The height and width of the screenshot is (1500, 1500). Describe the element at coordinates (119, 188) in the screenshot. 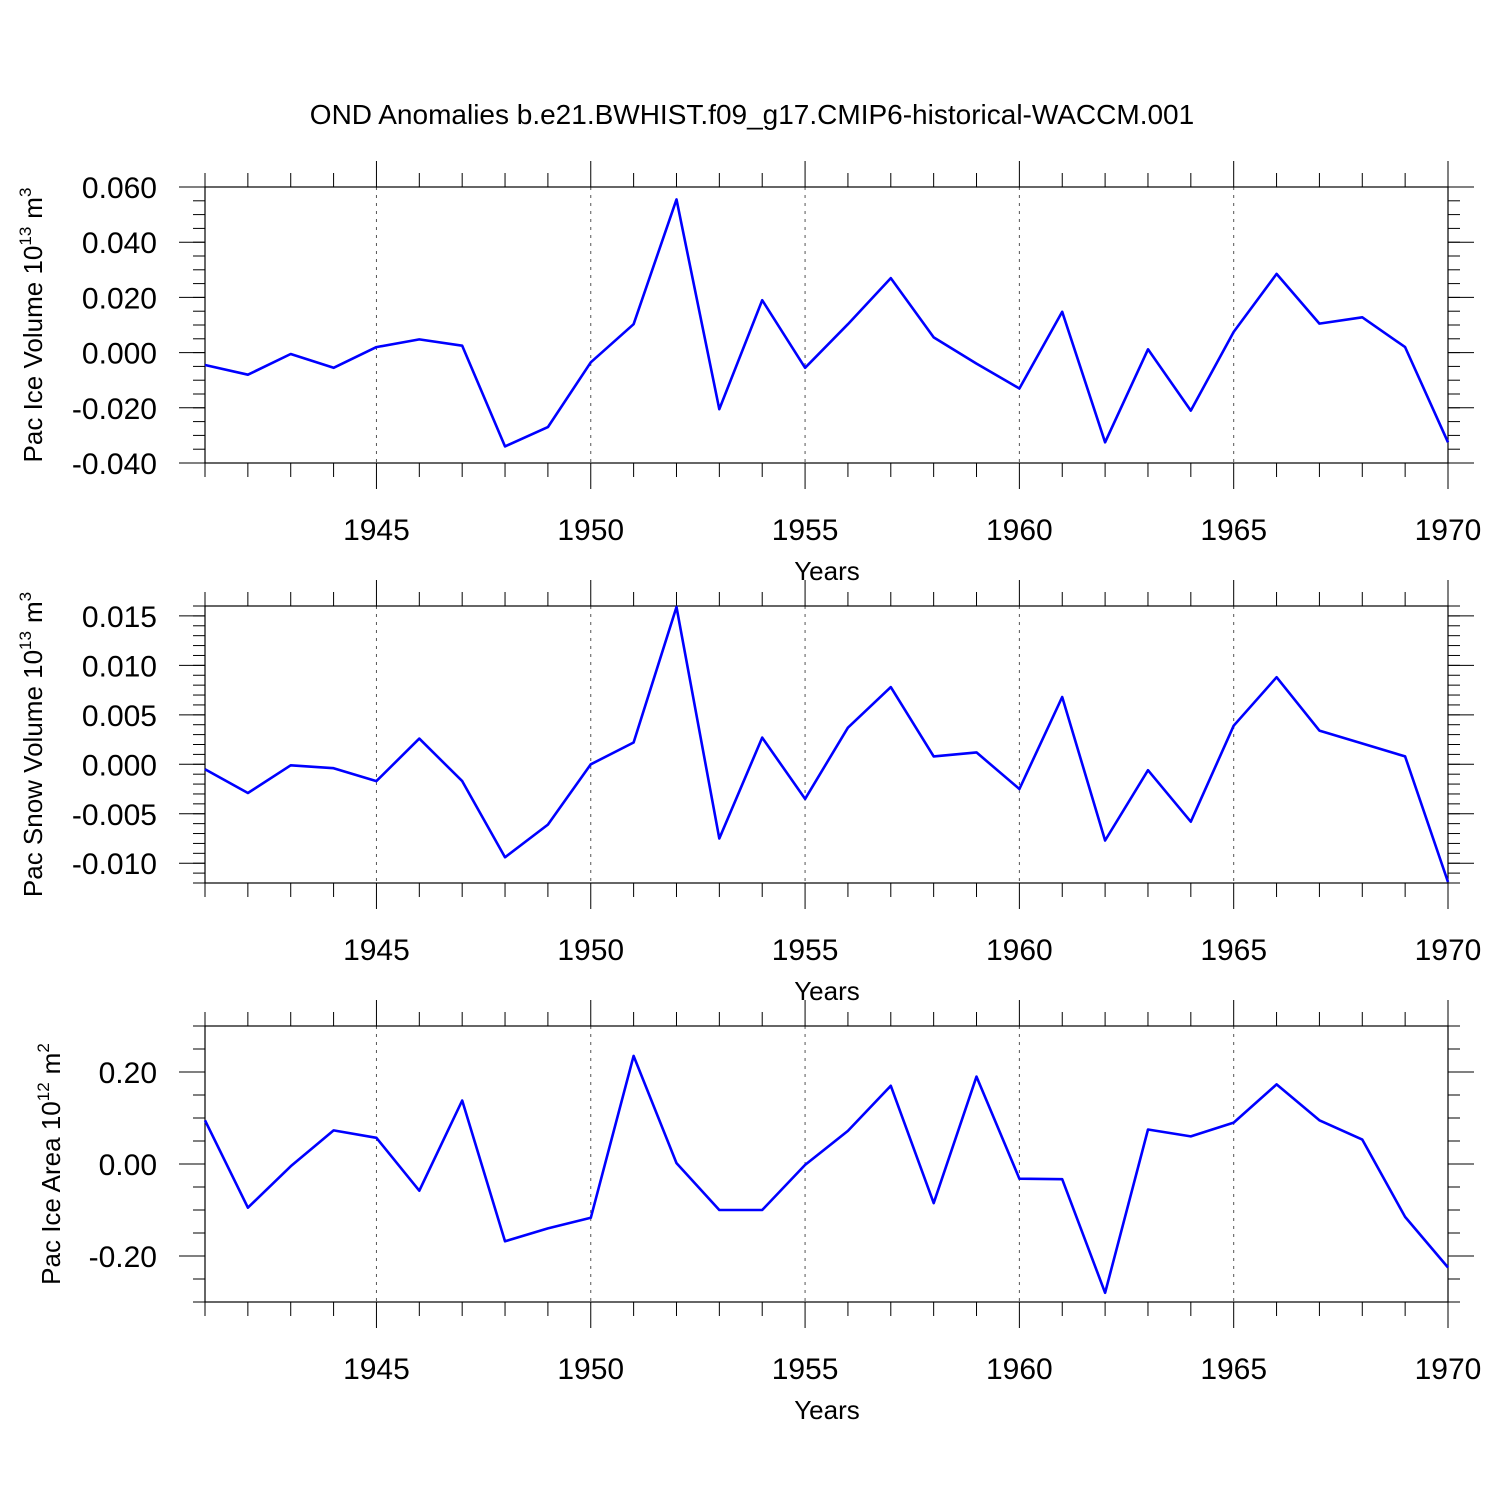

I see `y-tick-label: 0.060` at that location.